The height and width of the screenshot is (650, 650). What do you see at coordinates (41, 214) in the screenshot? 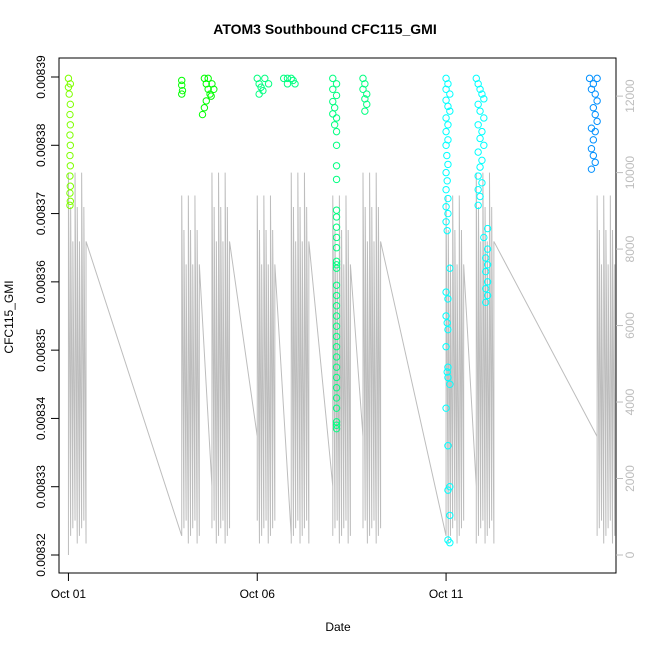
I see `y-tick-label: 0.00837` at bounding box center [41, 214].